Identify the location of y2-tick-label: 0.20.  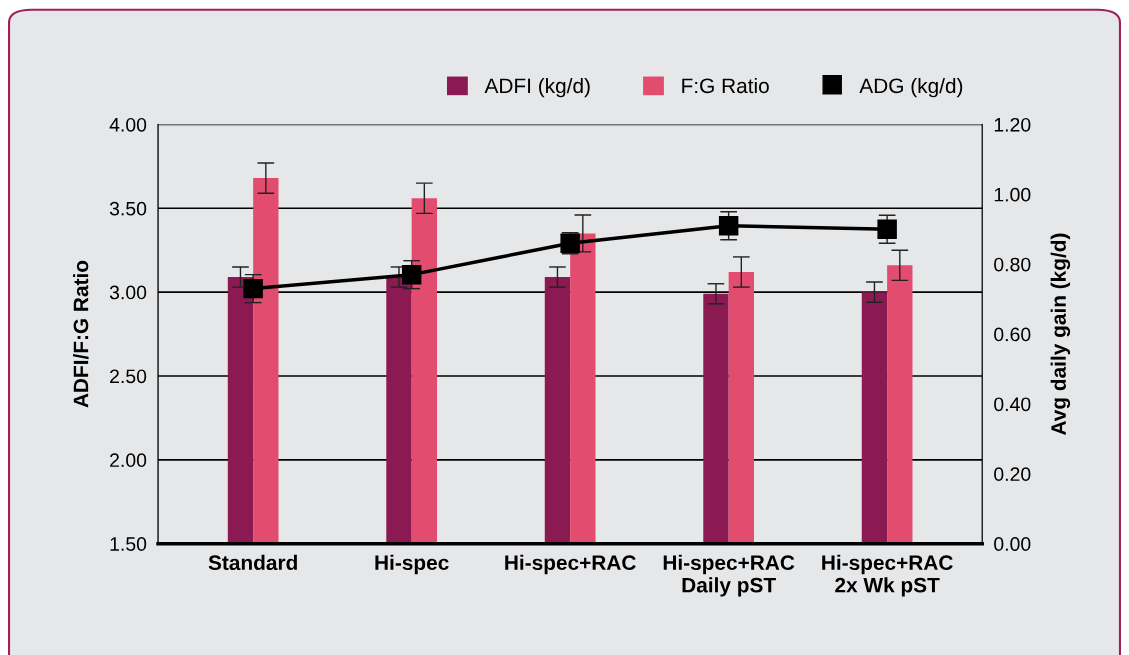
(1012, 474).